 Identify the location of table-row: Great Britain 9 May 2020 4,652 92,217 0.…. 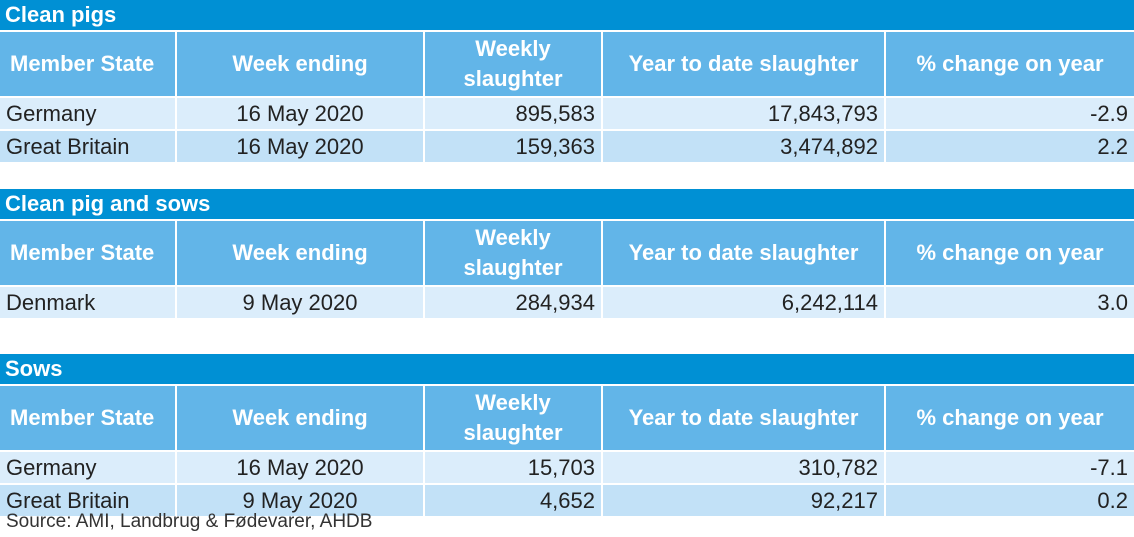
(567, 499).